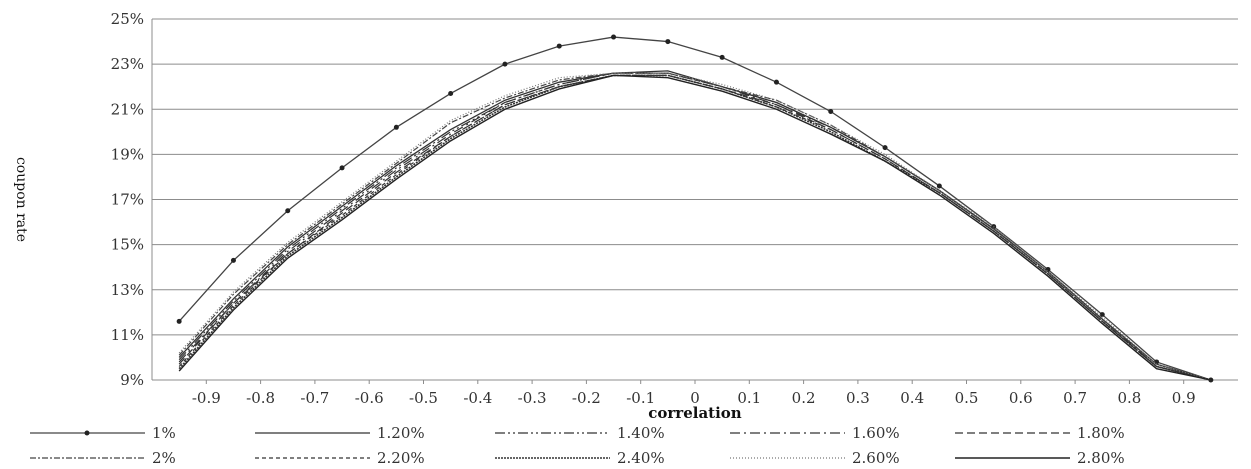  Describe the element at coordinates (132, 380) in the screenshot. I see `y-tick-label: 9%` at that location.